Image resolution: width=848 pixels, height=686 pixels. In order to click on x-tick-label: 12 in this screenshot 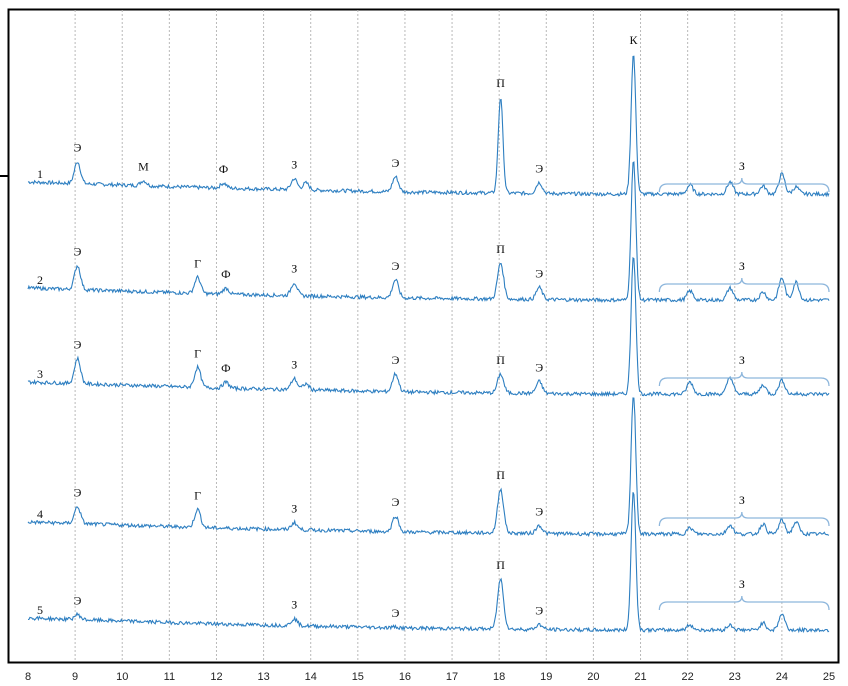, I will do `click(216, 677)`.